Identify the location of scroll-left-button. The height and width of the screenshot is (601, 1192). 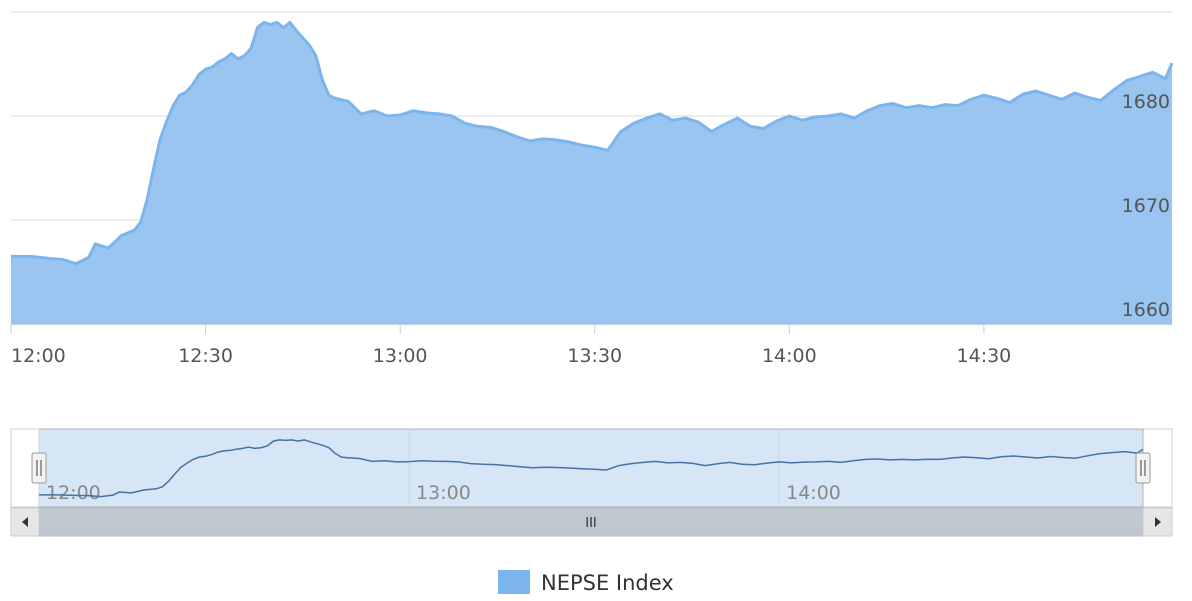
(25, 522).